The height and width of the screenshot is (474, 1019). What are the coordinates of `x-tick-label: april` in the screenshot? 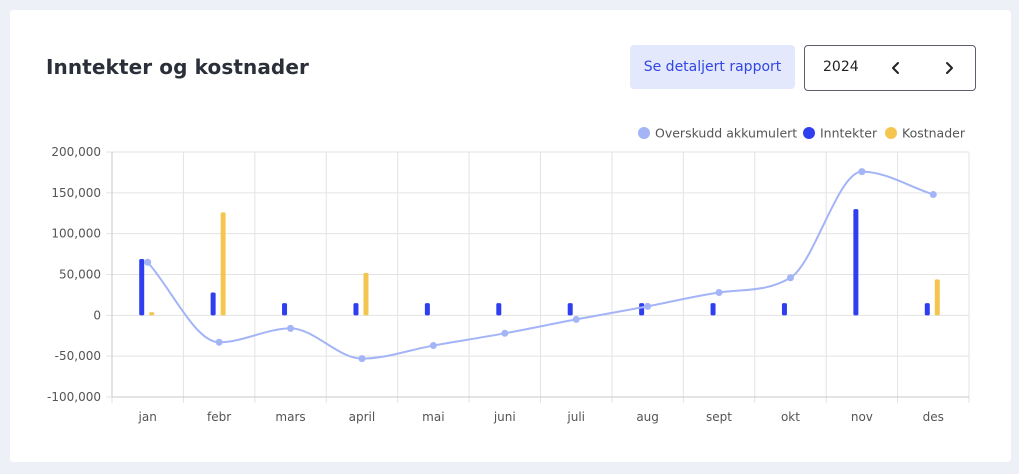 It's located at (362, 417).